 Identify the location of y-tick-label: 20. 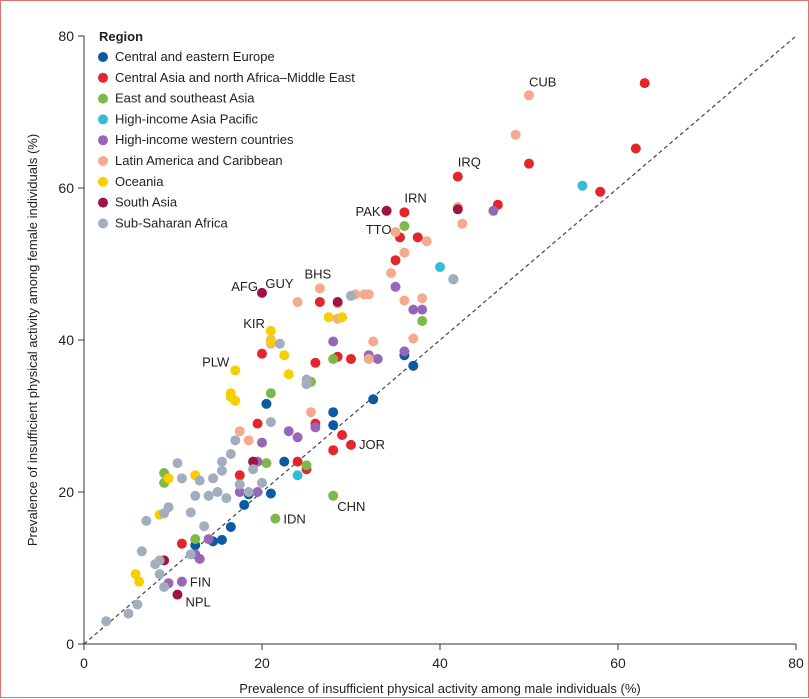
(66, 492).